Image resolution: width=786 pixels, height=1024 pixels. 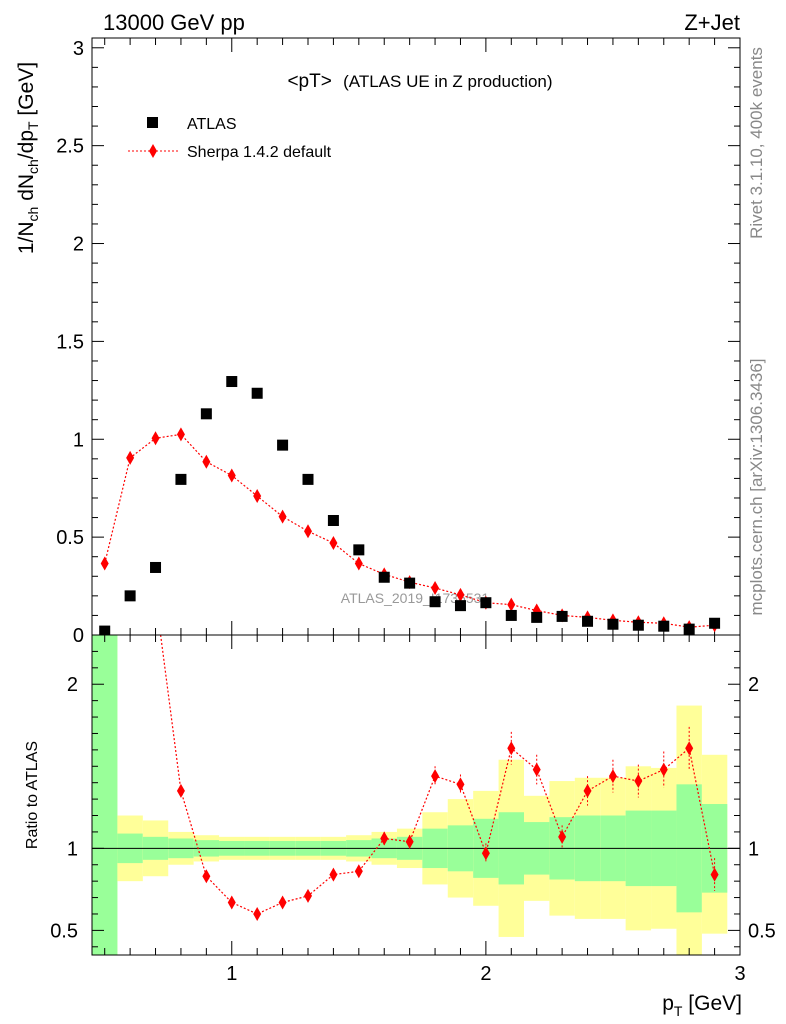 What do you see at coordinates (72, 849) in the screenshot?
I see `ratio-y-tick-label: 1` at bounding box center [72, 849].